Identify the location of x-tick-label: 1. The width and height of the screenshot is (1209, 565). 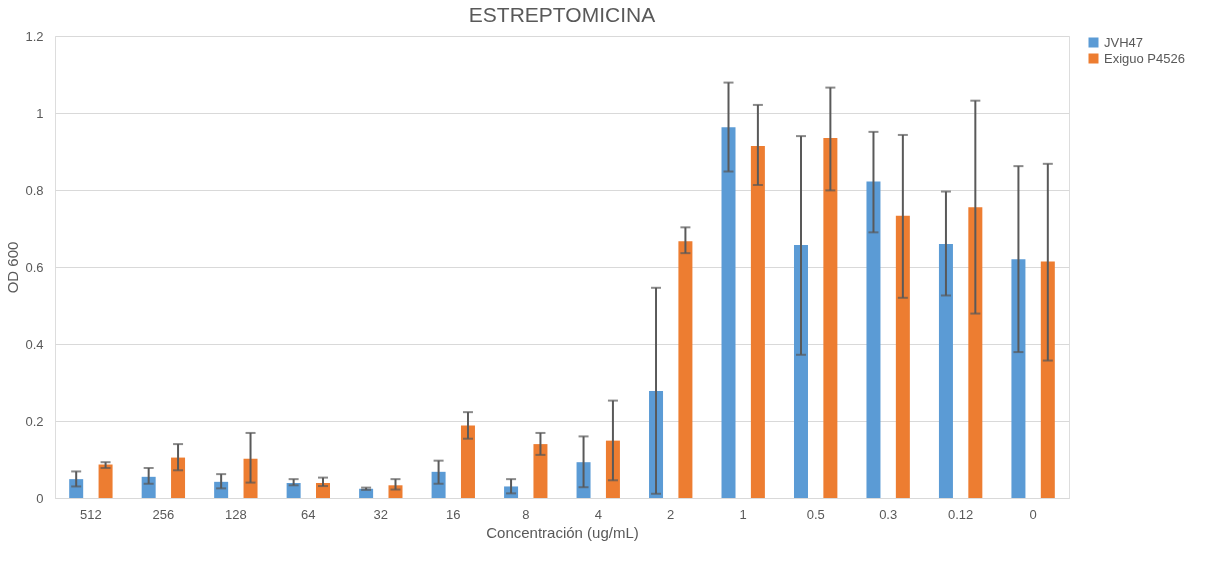
(743, 514).